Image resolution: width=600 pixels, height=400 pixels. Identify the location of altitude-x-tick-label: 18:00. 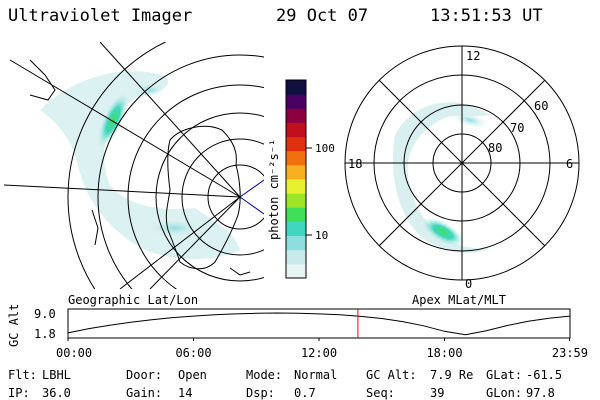
(444, 353).